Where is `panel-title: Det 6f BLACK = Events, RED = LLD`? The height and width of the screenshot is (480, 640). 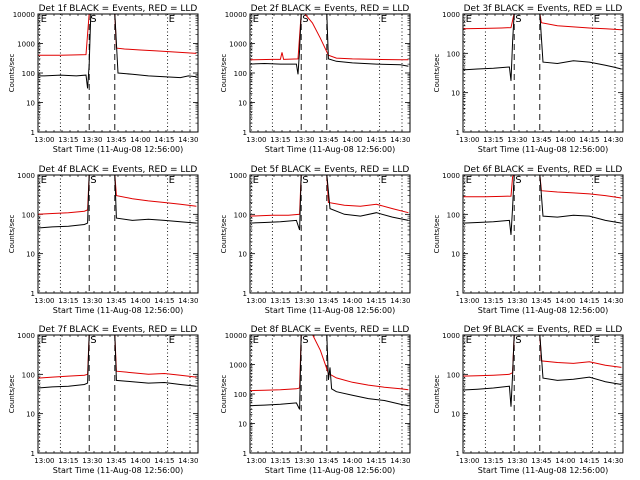
panel-title: Det 6f BLACK = Events, RED = LLD is located at coordinates (543, 170).